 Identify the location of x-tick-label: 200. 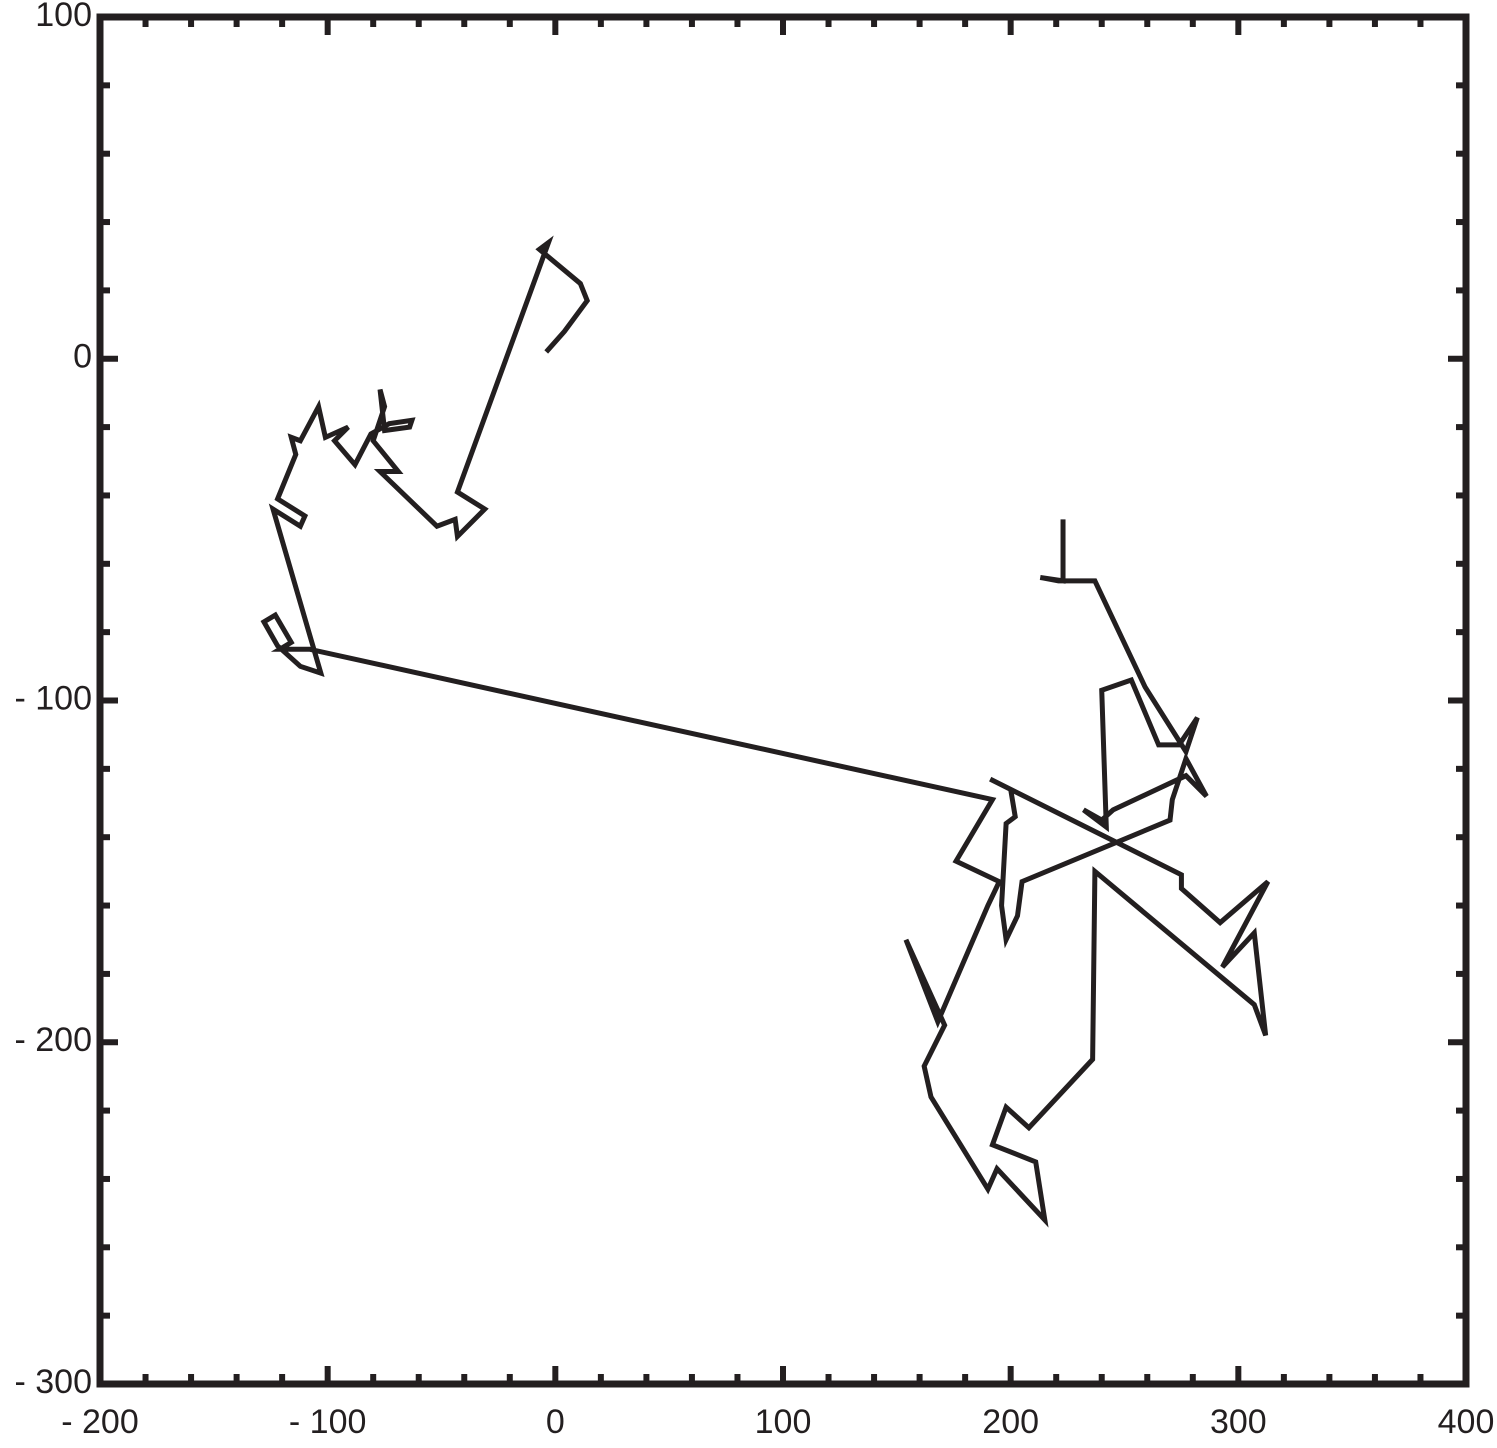
(1010, 1422).